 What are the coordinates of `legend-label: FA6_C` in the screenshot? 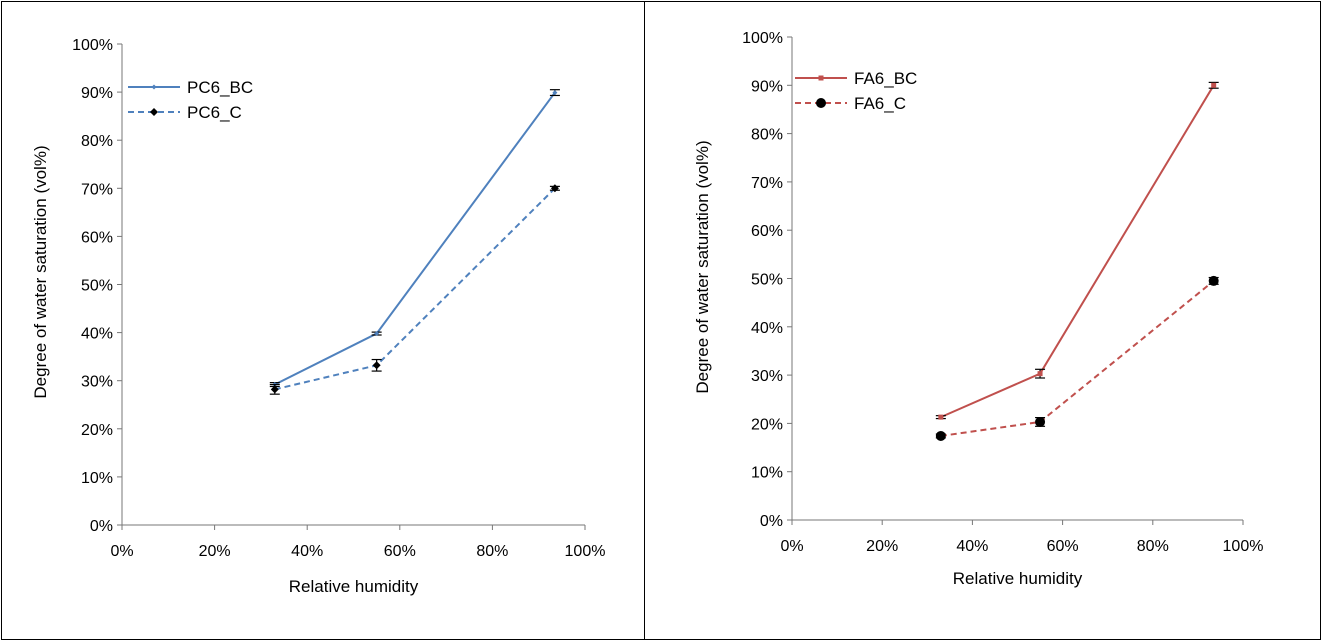 It's located at (880, 103).